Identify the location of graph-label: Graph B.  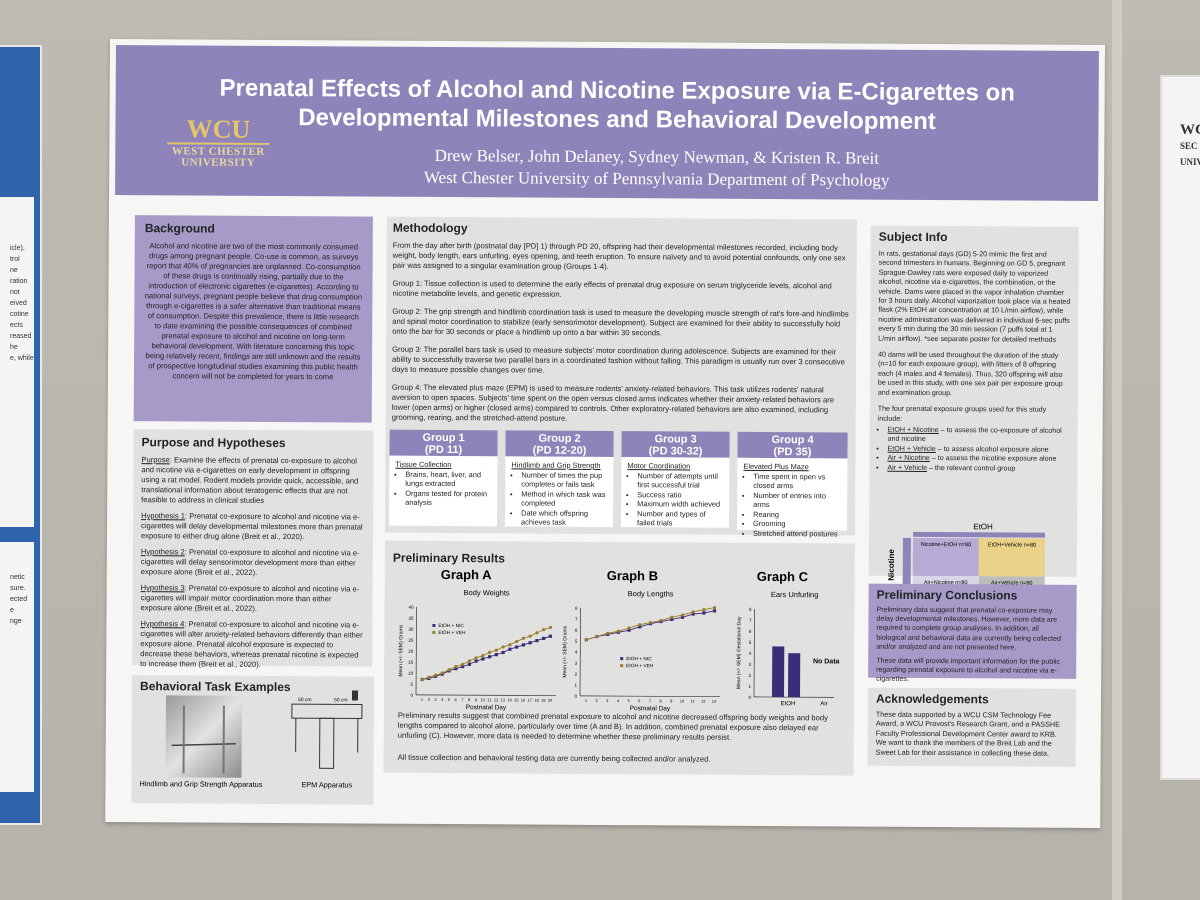
(632, 575).